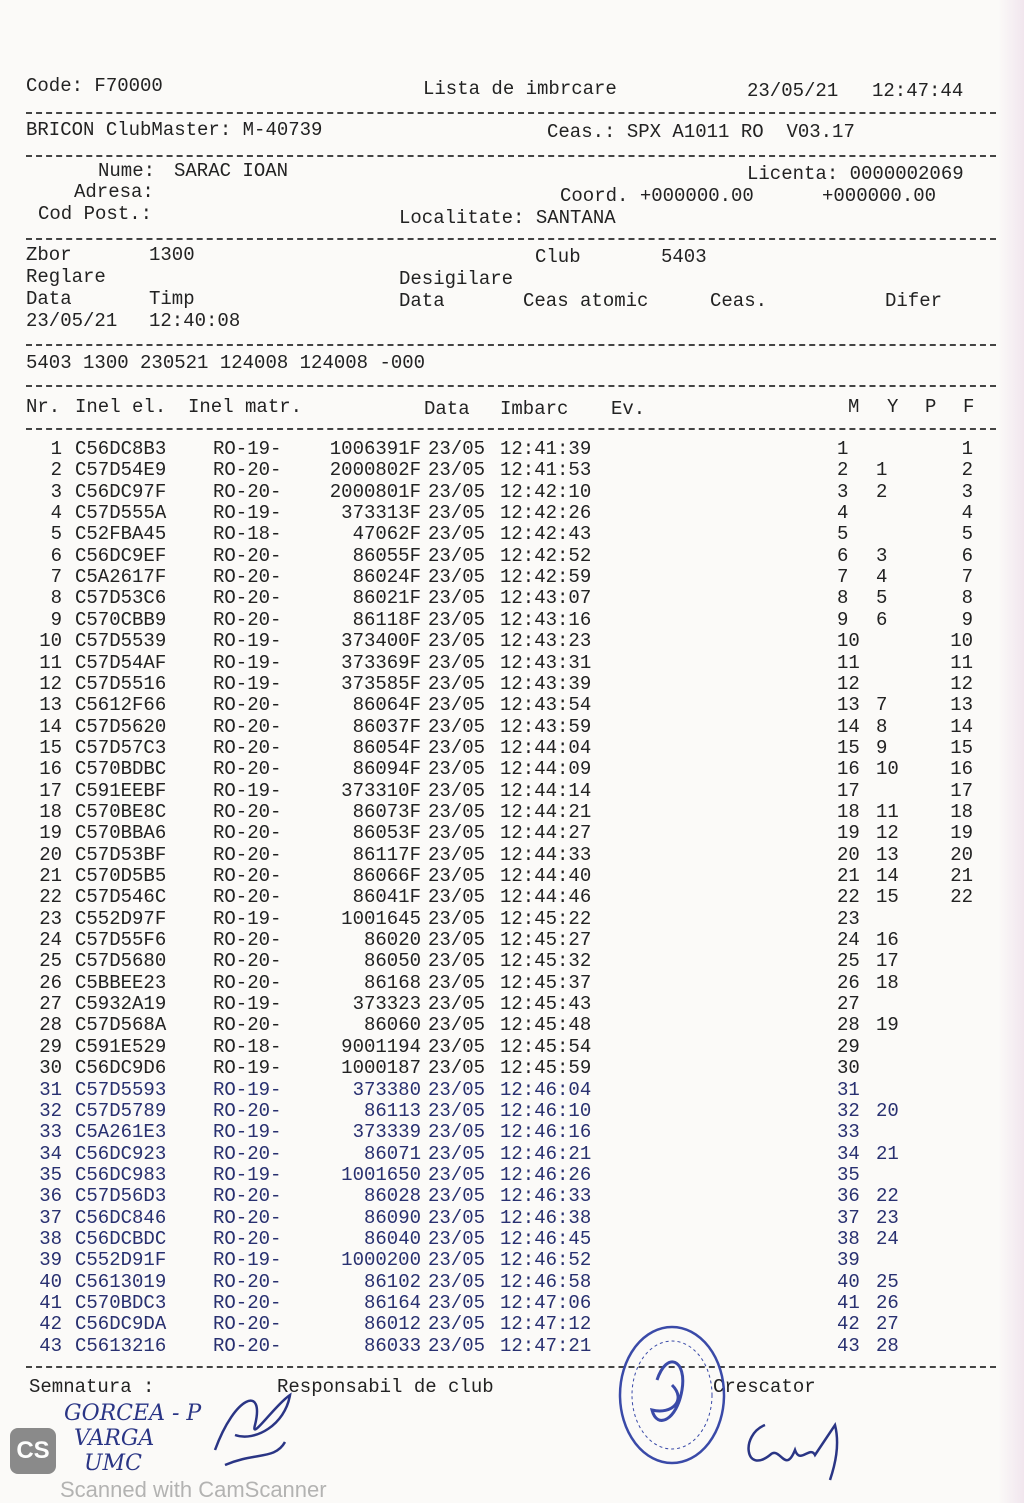 The height and width of the screenshot is (1503, 1024). What do you see at coordinates (512, 620) in the screenshot?
I see `table-row: 9 C570CBB9 RO-20- 86118F 23/05 12:43:16 9 6 9` at bounding box center [512, 620].